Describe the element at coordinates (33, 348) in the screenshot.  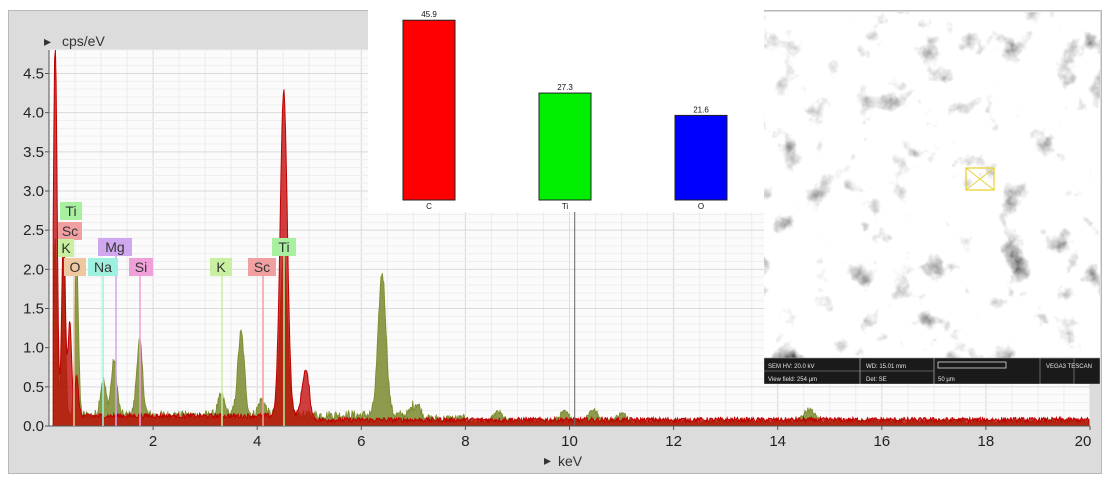
I see `y-tick-label: 1.0` at that location.